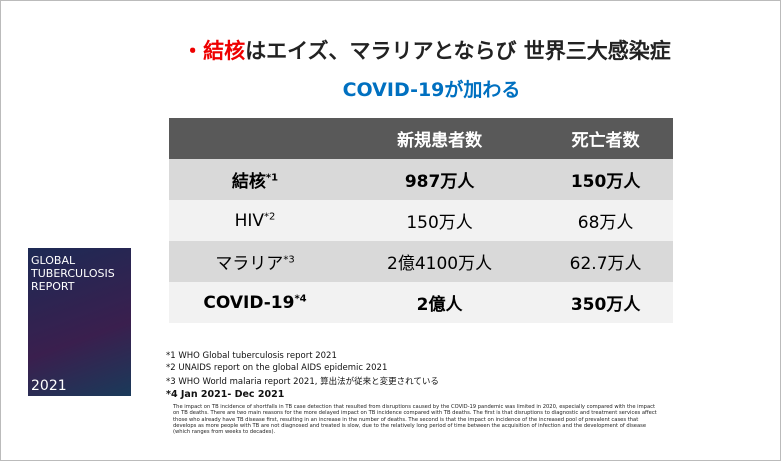  I want to click on row: 結核*1 987万人 150万人, so click(421, 179).